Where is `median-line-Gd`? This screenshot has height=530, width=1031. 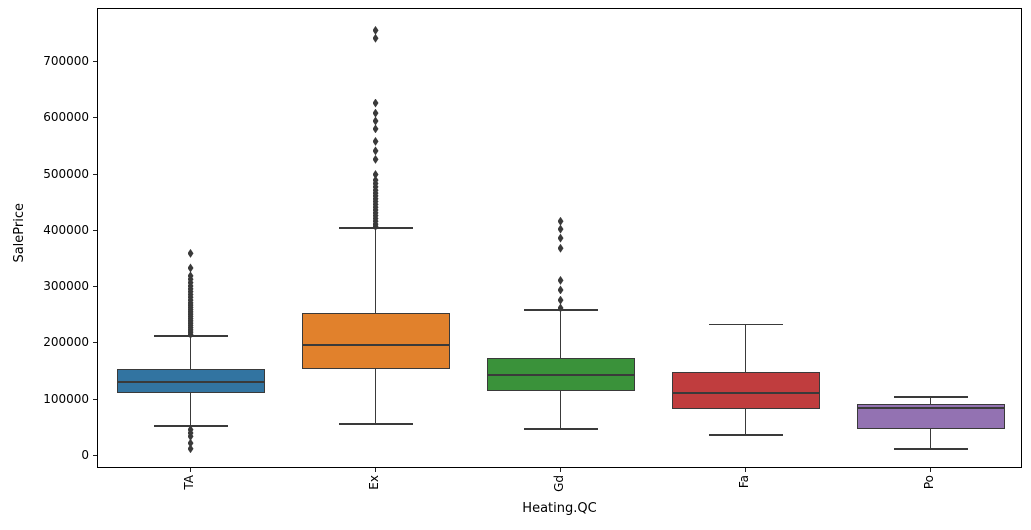
median-line-Gd is located at coordinates (560, 374).